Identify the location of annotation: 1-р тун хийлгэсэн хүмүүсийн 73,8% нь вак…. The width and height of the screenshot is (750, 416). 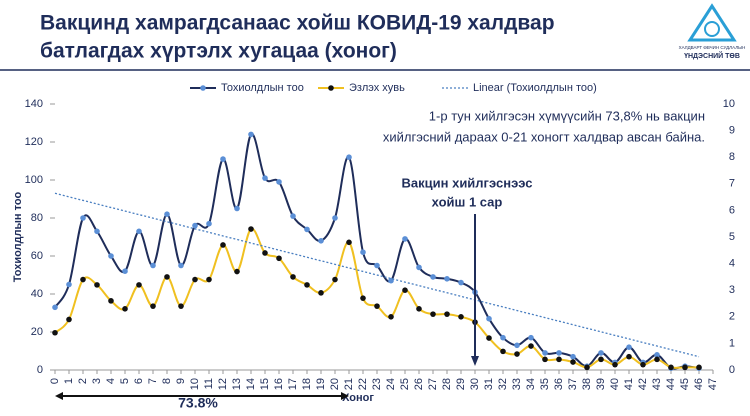
(567, 115).